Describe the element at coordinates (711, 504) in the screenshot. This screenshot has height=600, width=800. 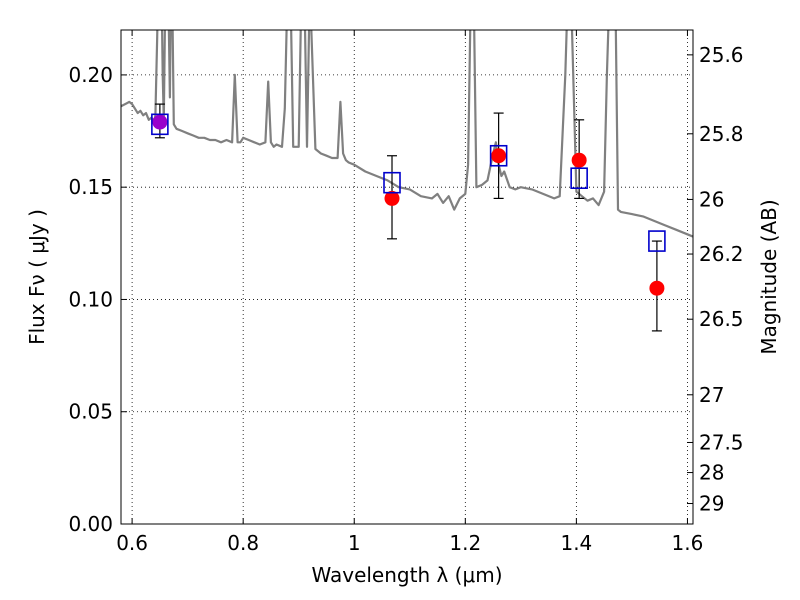
I see `mag-tick-label: 29` at that location.